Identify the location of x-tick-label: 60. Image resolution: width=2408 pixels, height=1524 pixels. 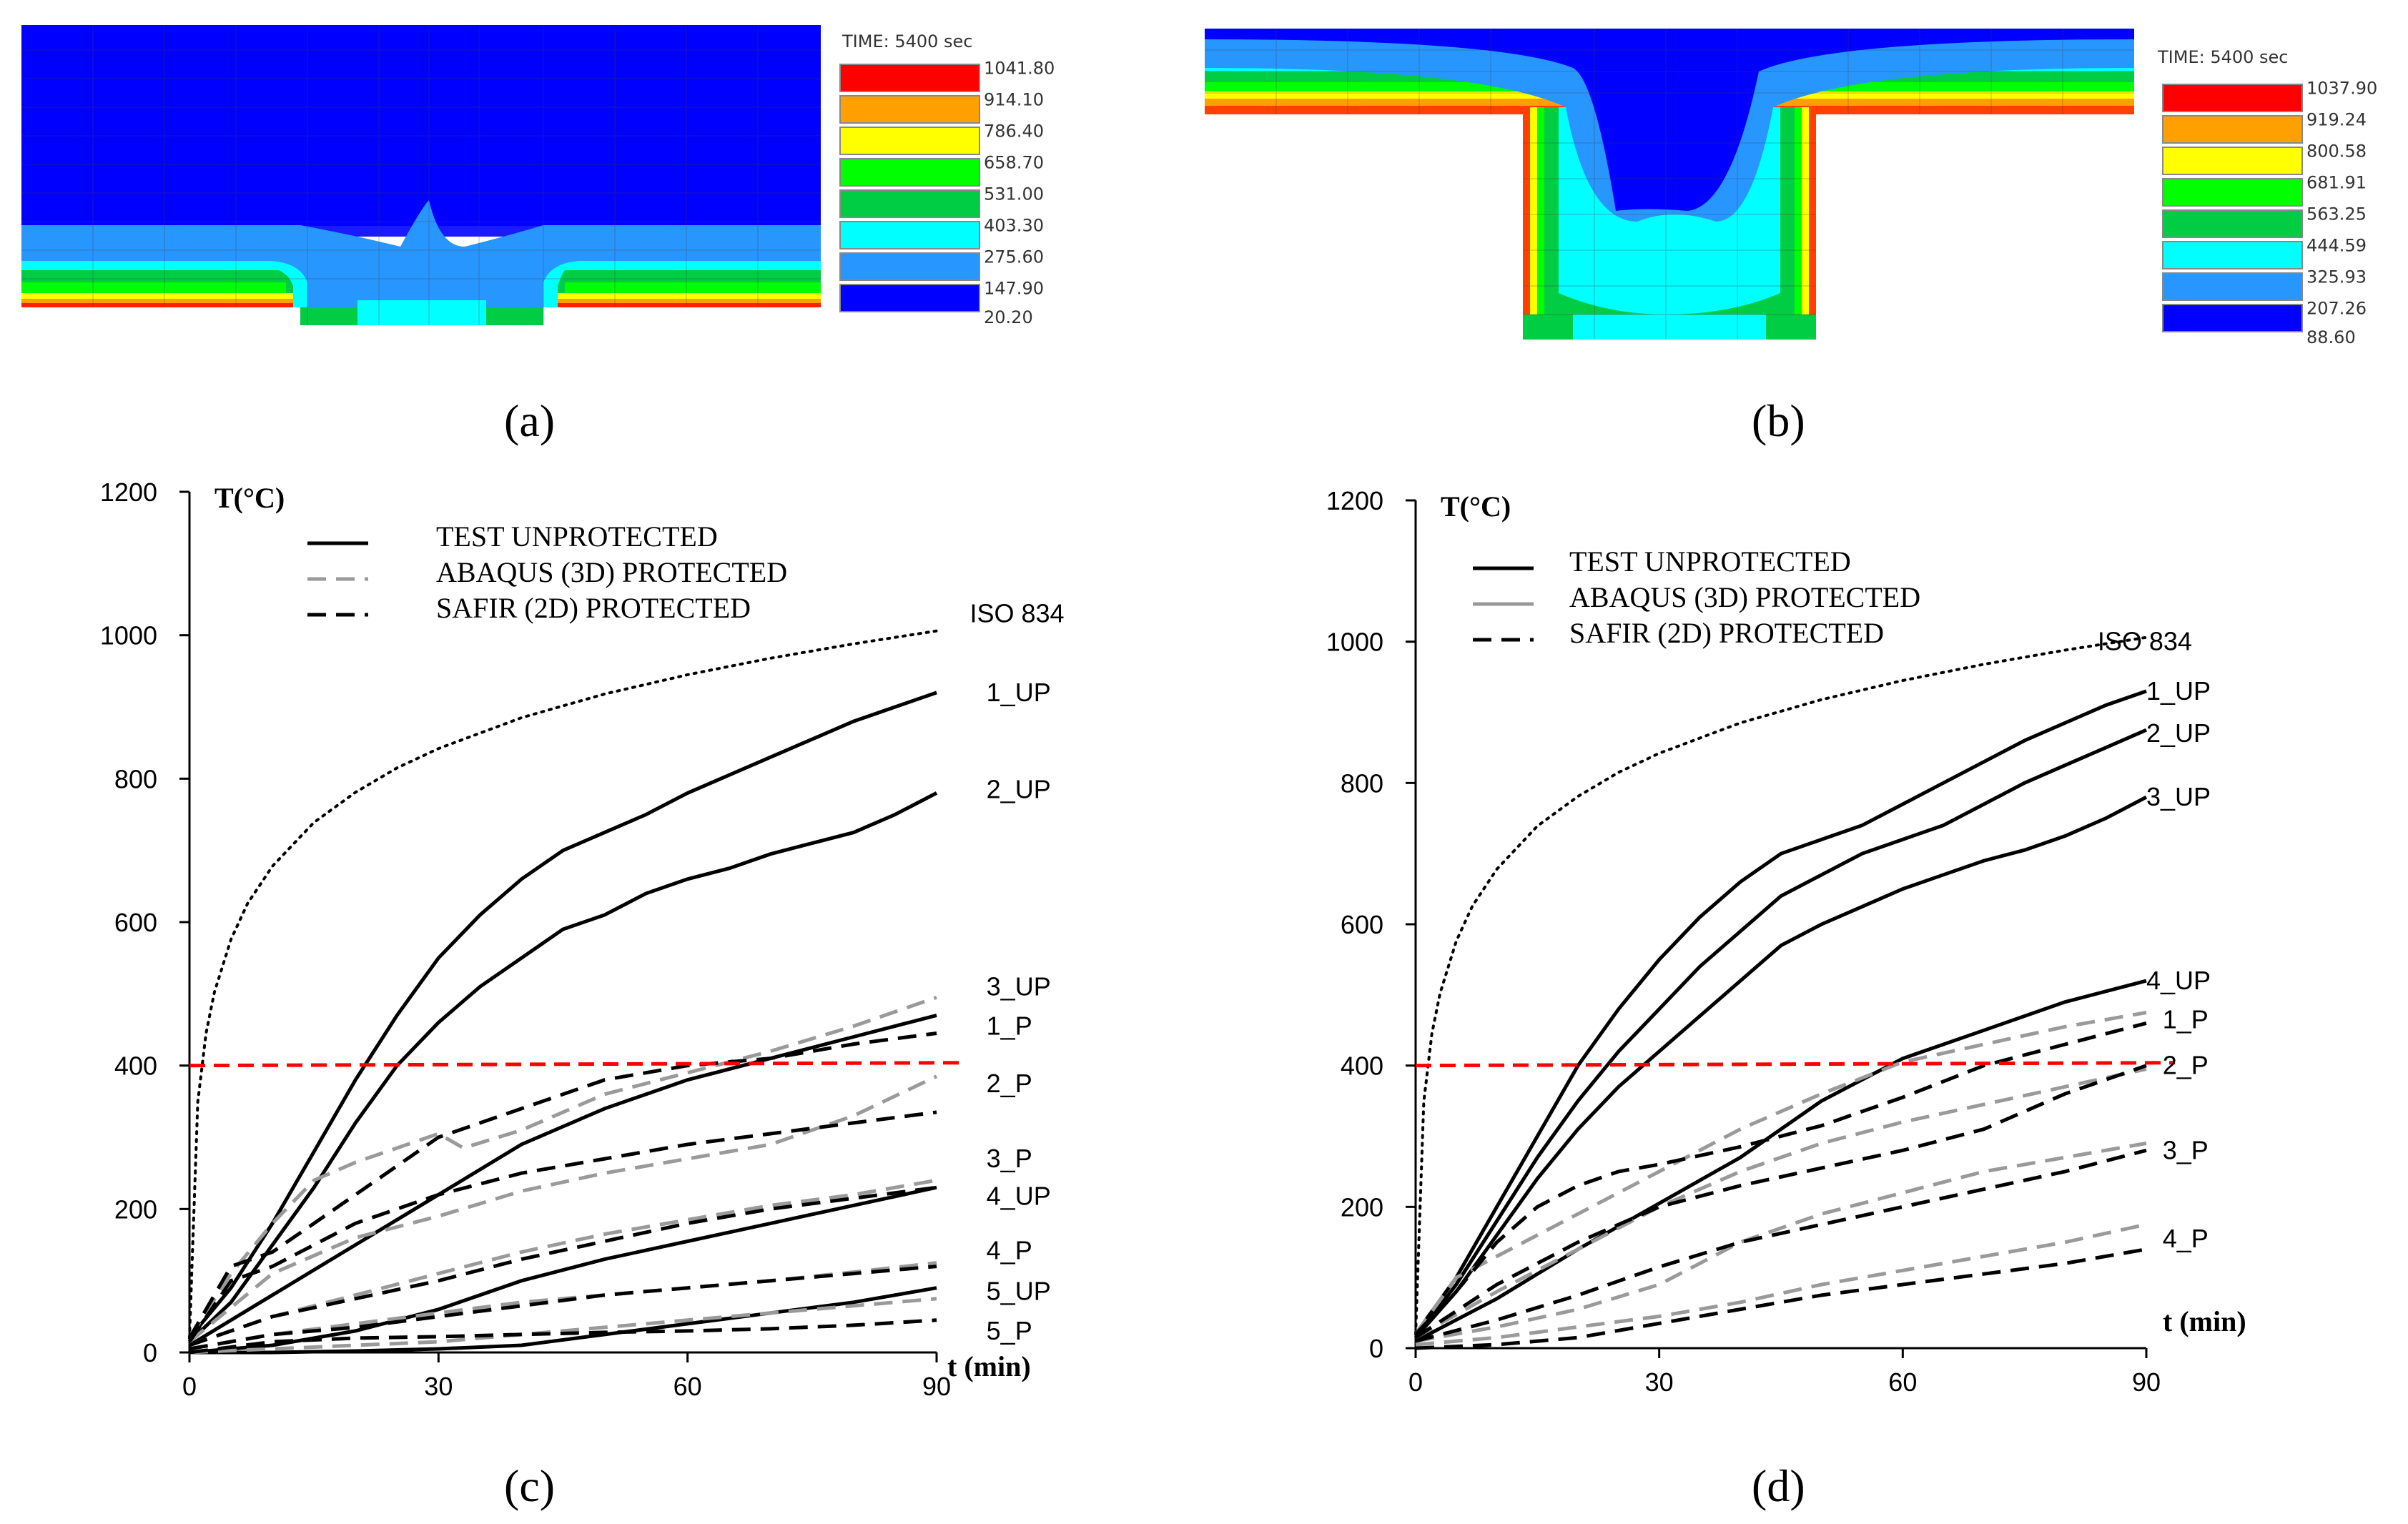
(687, 1386).